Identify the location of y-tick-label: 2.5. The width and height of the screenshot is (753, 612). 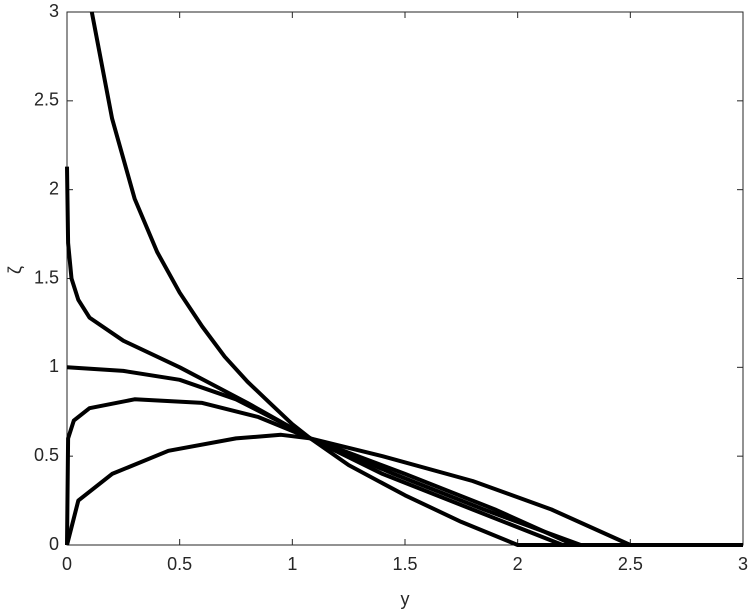
(46, 100).